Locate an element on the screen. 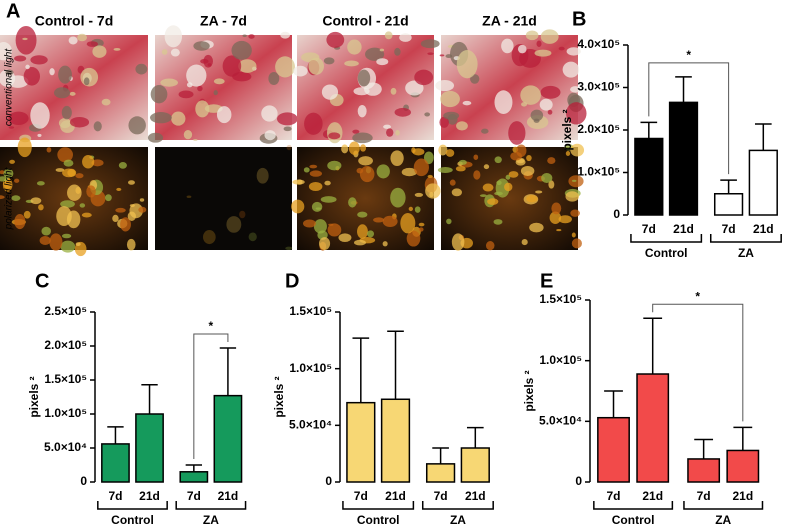 The image size is (800, 526). significance-bracket is located at coordinates (698, 362).